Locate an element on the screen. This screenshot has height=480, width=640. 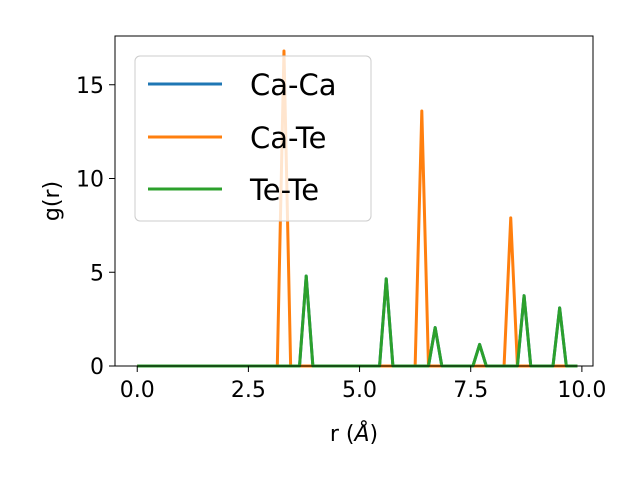
x-axis-unit: Å is located at coordinates (360, 433).